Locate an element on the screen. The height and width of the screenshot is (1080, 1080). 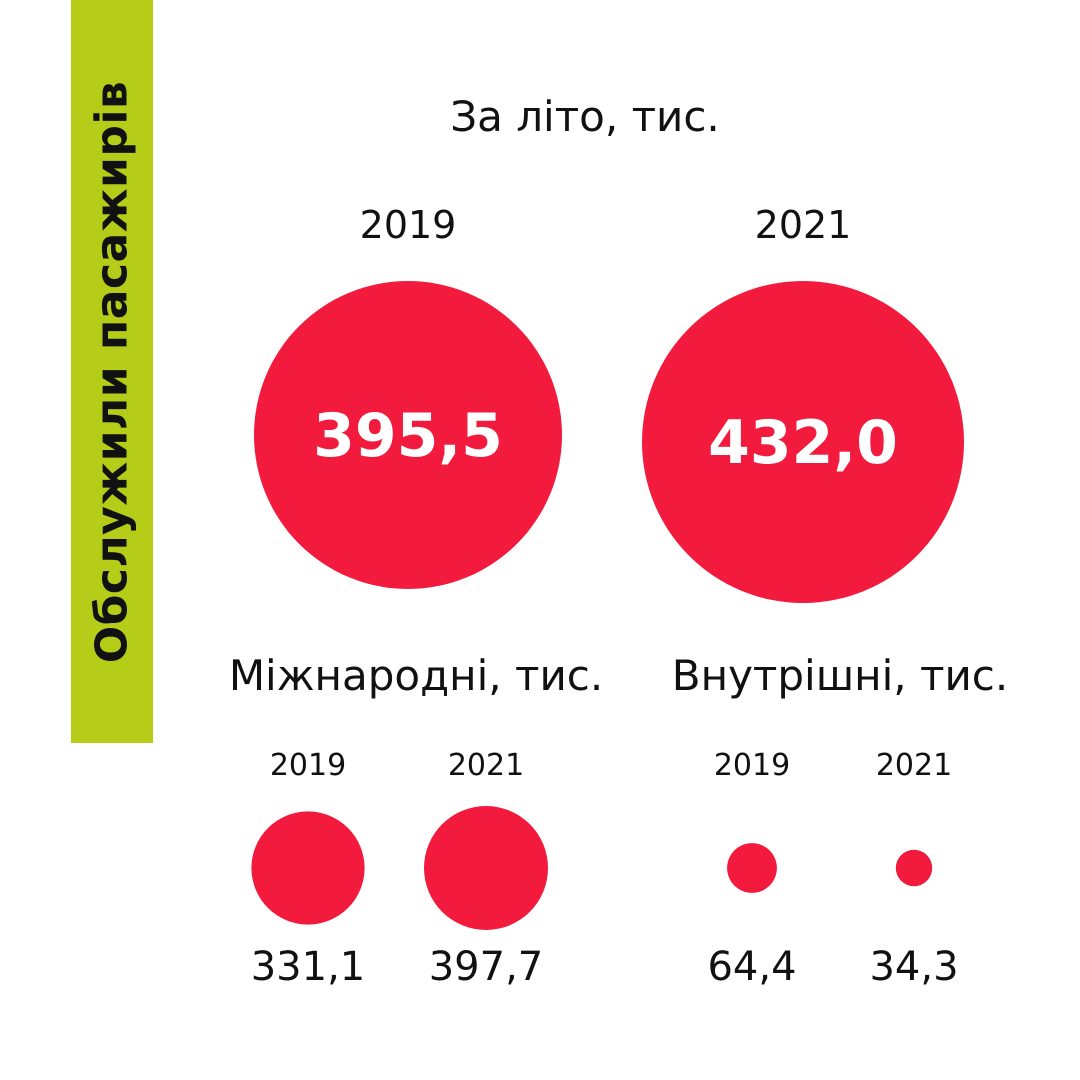
group-2-year-label-2021: 2021 is located at coordinates (914, 765).